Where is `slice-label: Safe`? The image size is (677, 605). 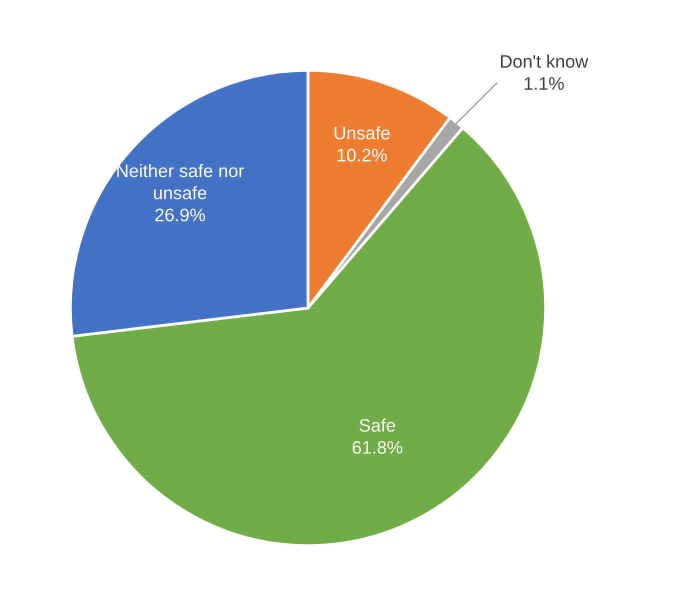 slice-label: Safe is located at coordinates (378, 425).